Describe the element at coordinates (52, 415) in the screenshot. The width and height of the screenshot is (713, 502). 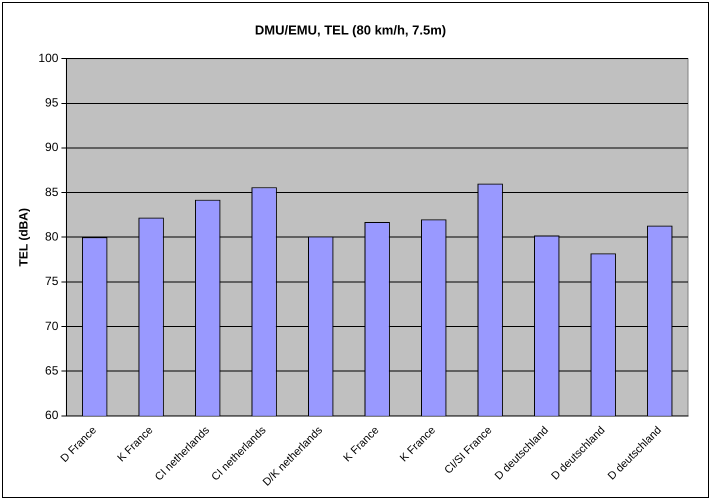
I see `y-tick-label: 60` at that location.